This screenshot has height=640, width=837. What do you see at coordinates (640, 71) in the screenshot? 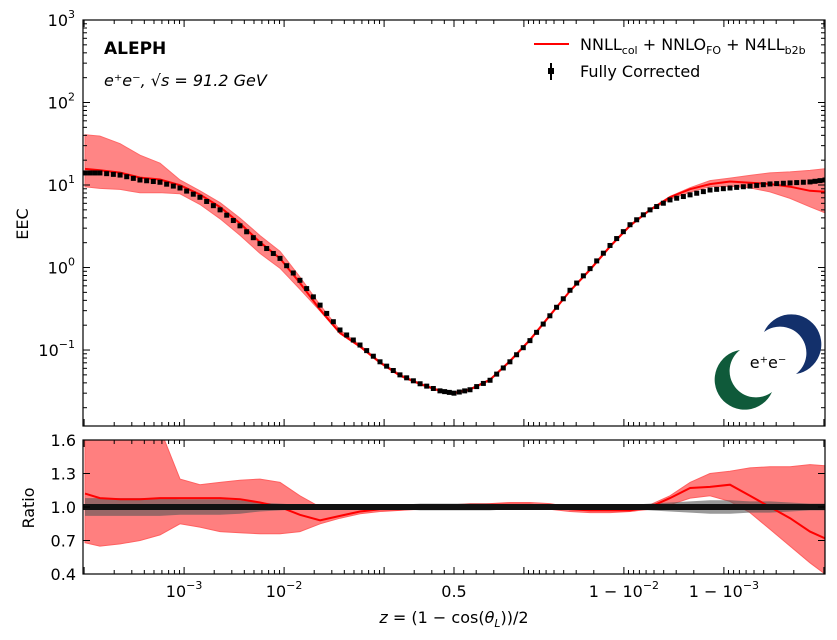
I see `legend-data-label: Fully Corrected` at bounding box center [640, 71].